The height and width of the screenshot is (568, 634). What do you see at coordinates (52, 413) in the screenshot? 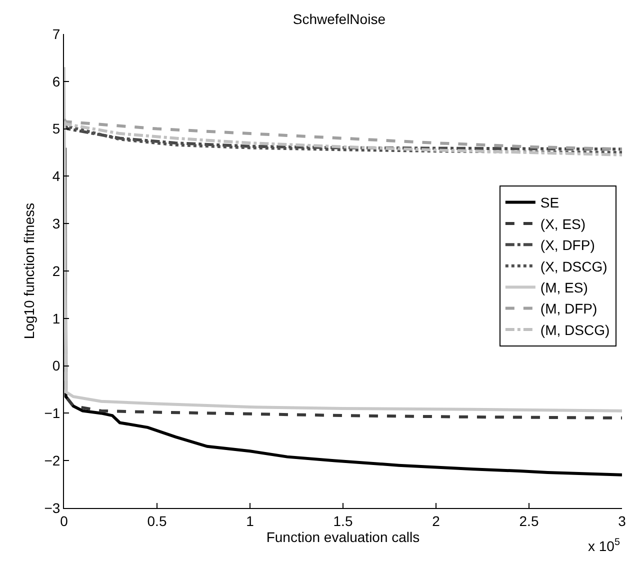
I see `y-tick-label: −1` at bounding box center [52, 413].